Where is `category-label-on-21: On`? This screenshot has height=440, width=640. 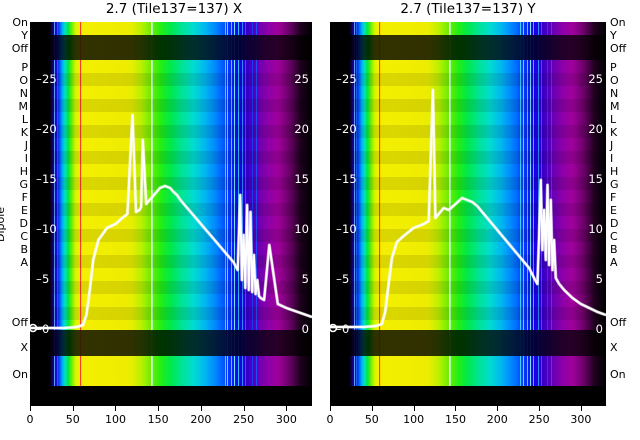
category-label-on-21: On is located at coordinates (618, 374).